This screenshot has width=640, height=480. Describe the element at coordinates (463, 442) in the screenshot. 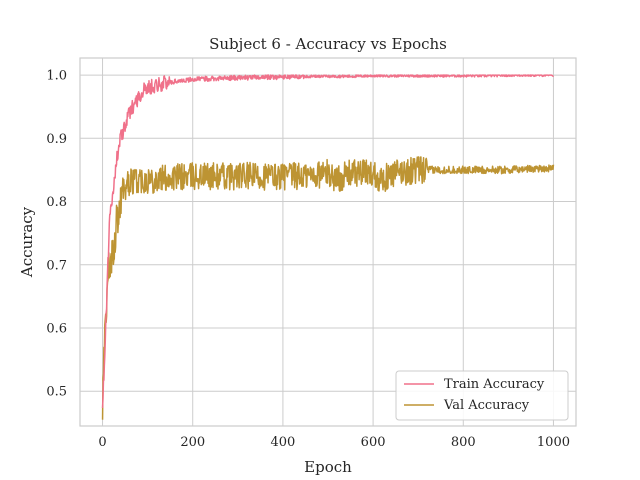

I see `x-tick-label: 800` at that location.